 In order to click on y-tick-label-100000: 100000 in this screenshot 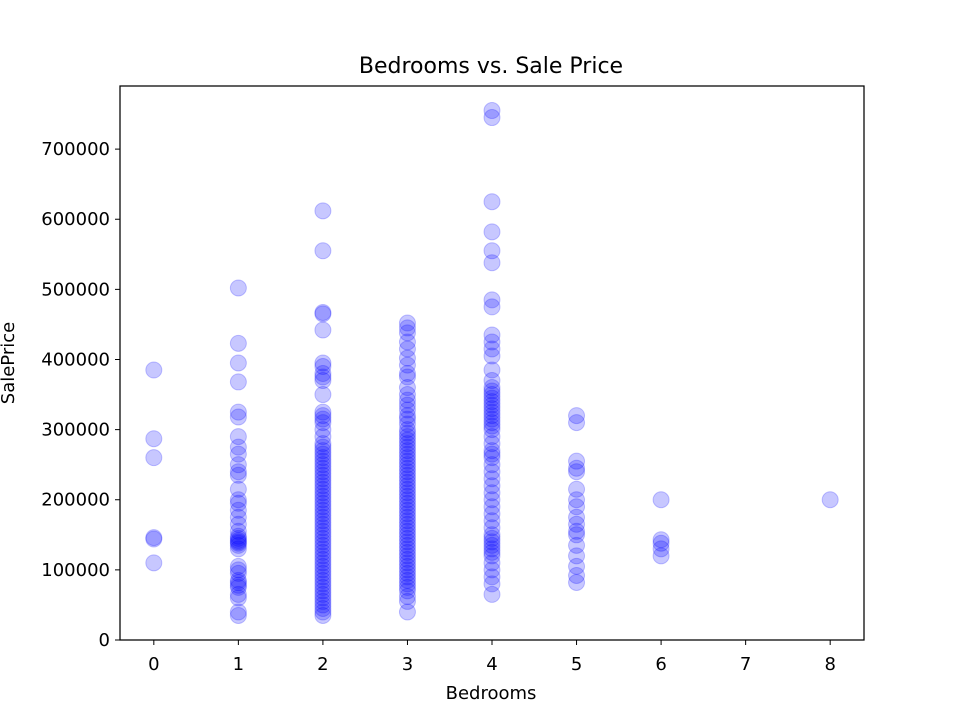, I will do `click(75, 570)`.